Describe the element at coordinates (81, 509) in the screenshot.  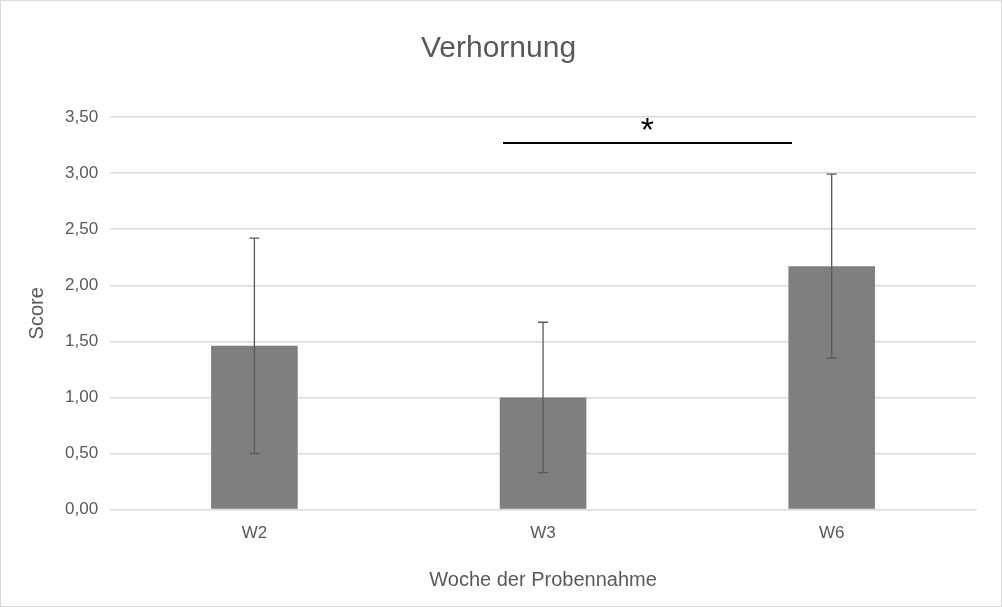
I see `y-tick-label: 0,00` at that location.